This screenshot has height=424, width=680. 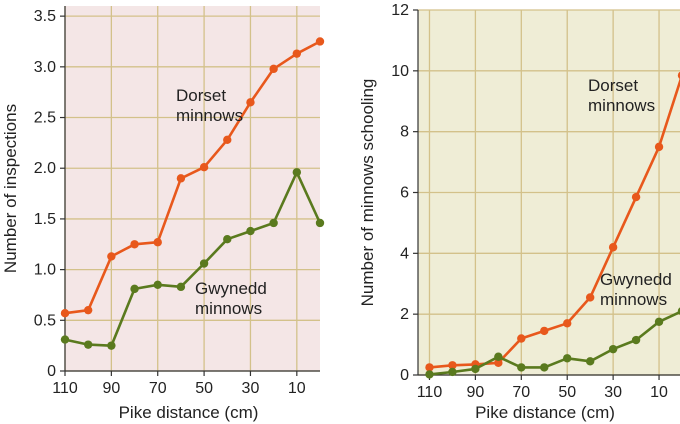 I want to click on y-tick-label: 10, so click(x=400, y=71).